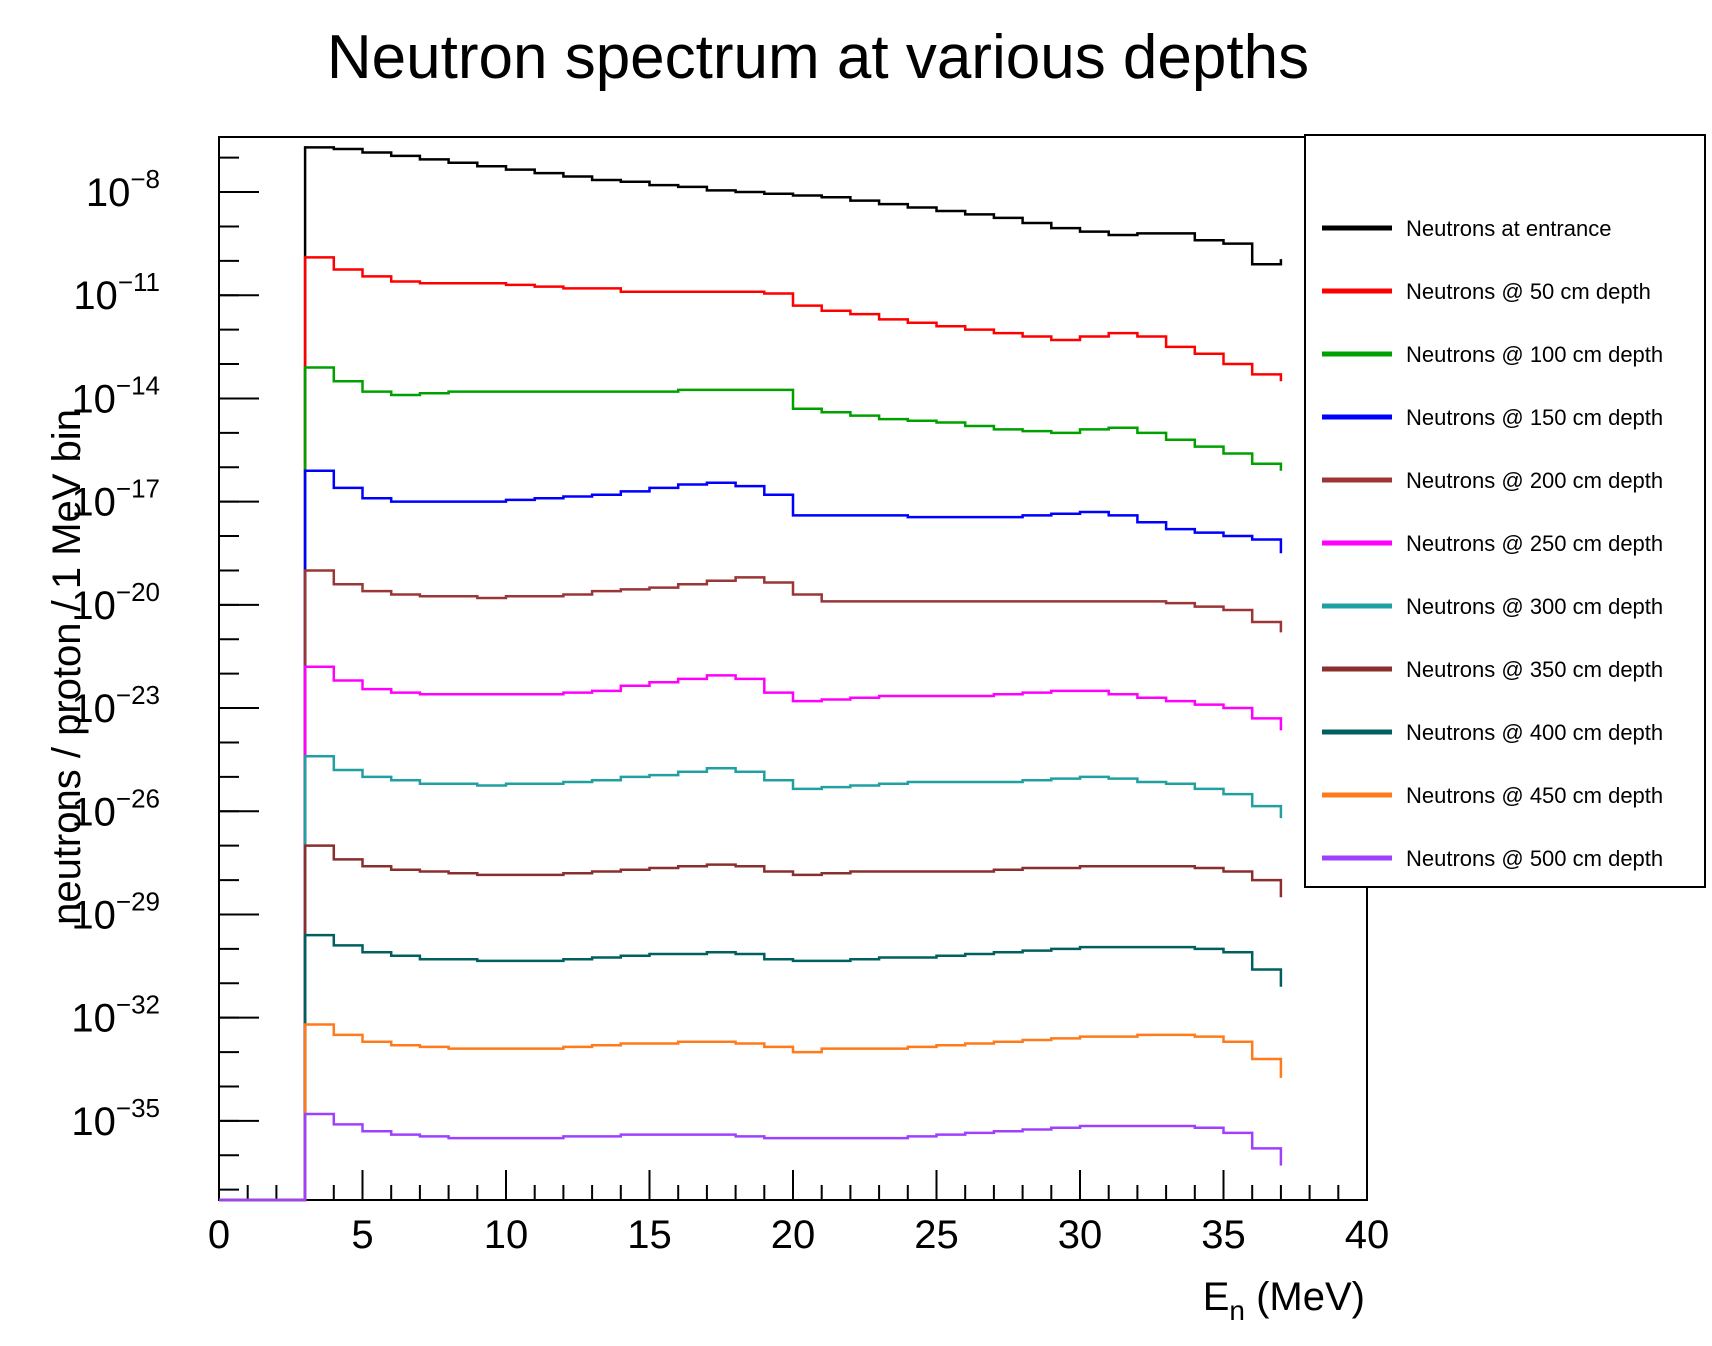  I want to click on legend-entry: Neutrons @ 400 cm depth, so click(1492, 732).